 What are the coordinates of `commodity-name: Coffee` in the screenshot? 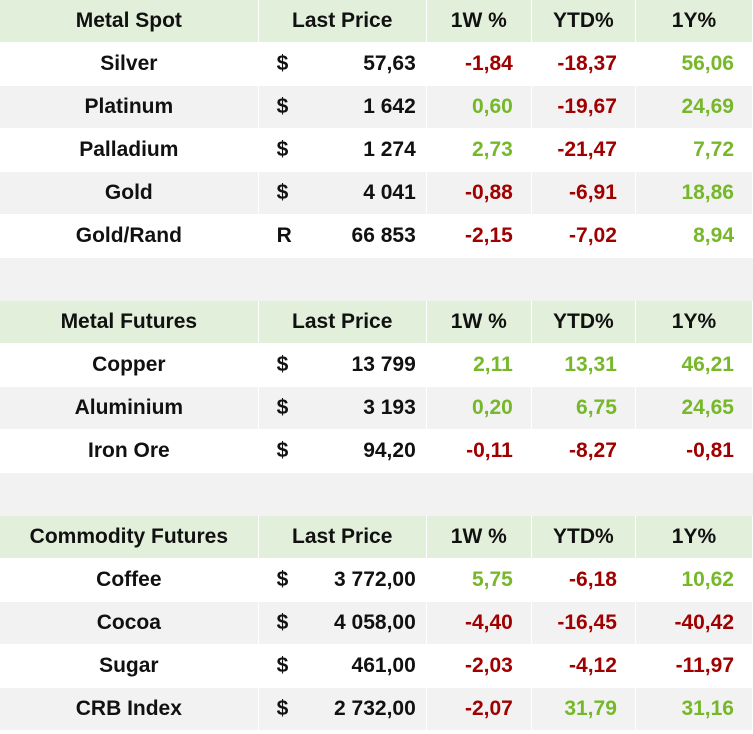 It's located at (129, 580).